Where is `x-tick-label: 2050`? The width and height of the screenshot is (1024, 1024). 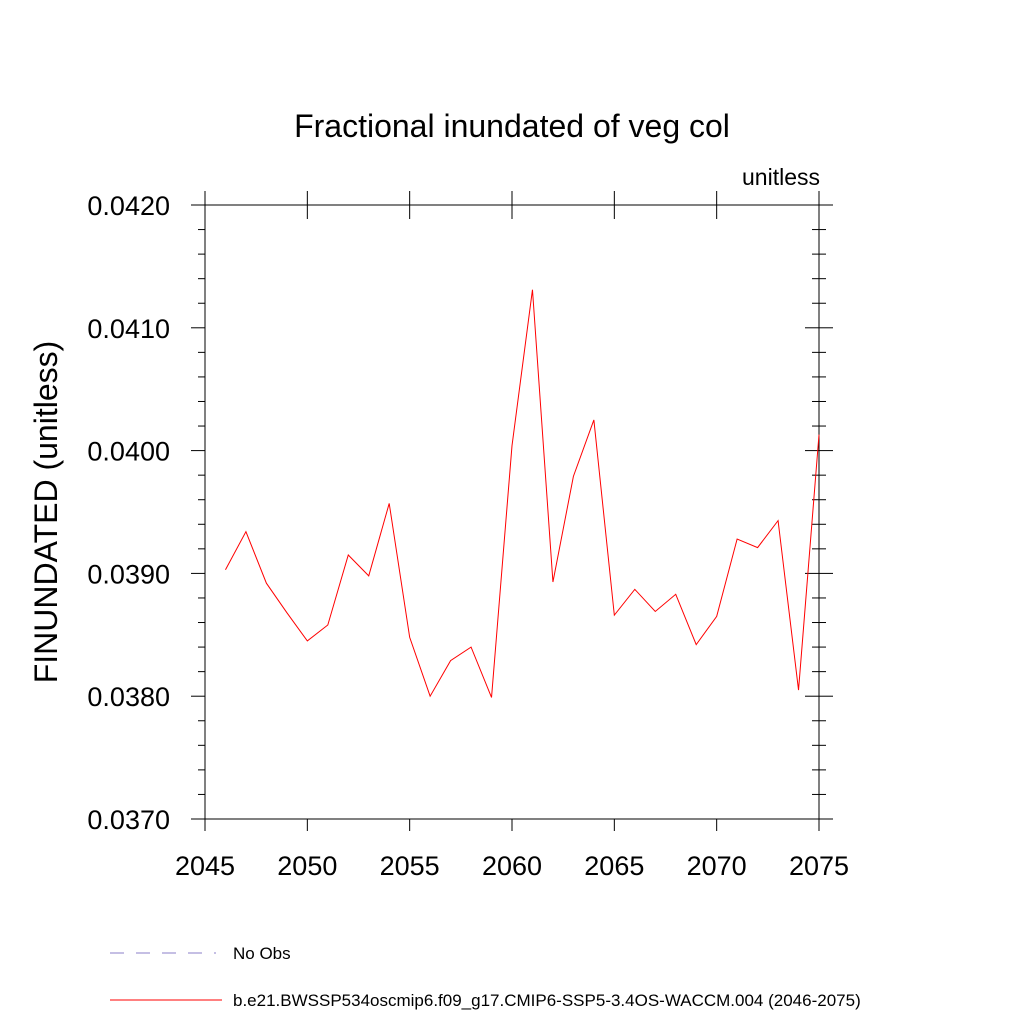 x-tick-label: 2050 is located at coordinates (307, 866).